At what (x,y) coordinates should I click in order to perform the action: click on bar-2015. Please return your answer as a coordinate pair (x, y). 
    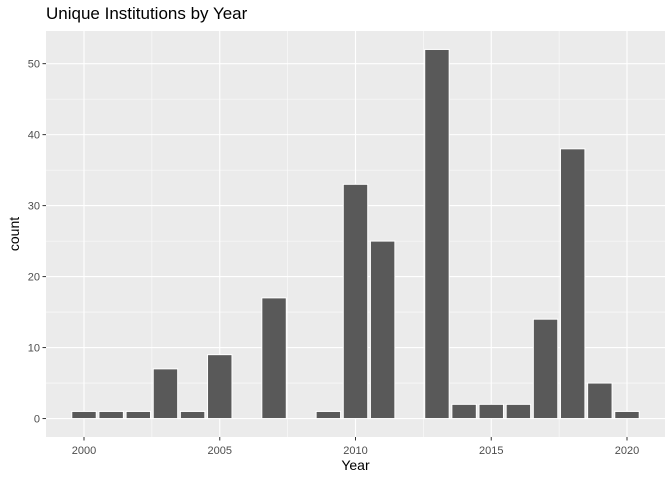
    Looking at the image, I should click on (491, 411).